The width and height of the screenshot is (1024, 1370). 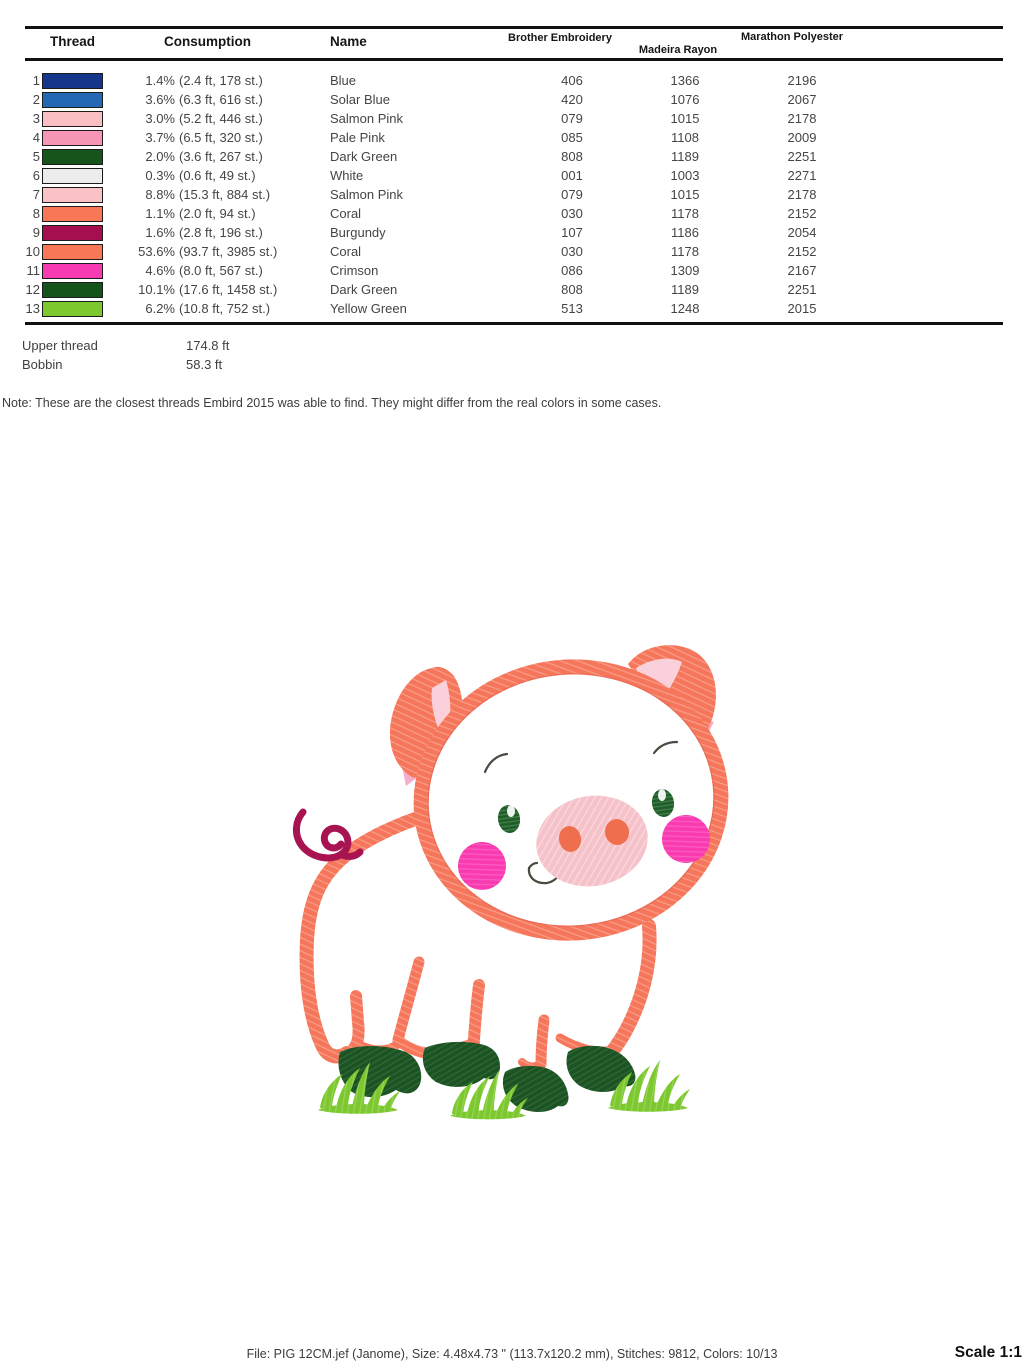 I want to click on thread-number: 1, so click(x=36, y=80).